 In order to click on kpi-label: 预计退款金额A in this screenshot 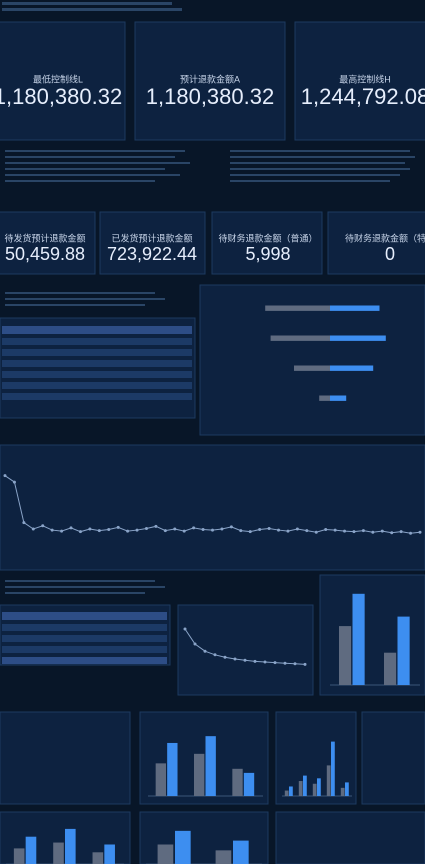, I will do `click(210, 78)`.